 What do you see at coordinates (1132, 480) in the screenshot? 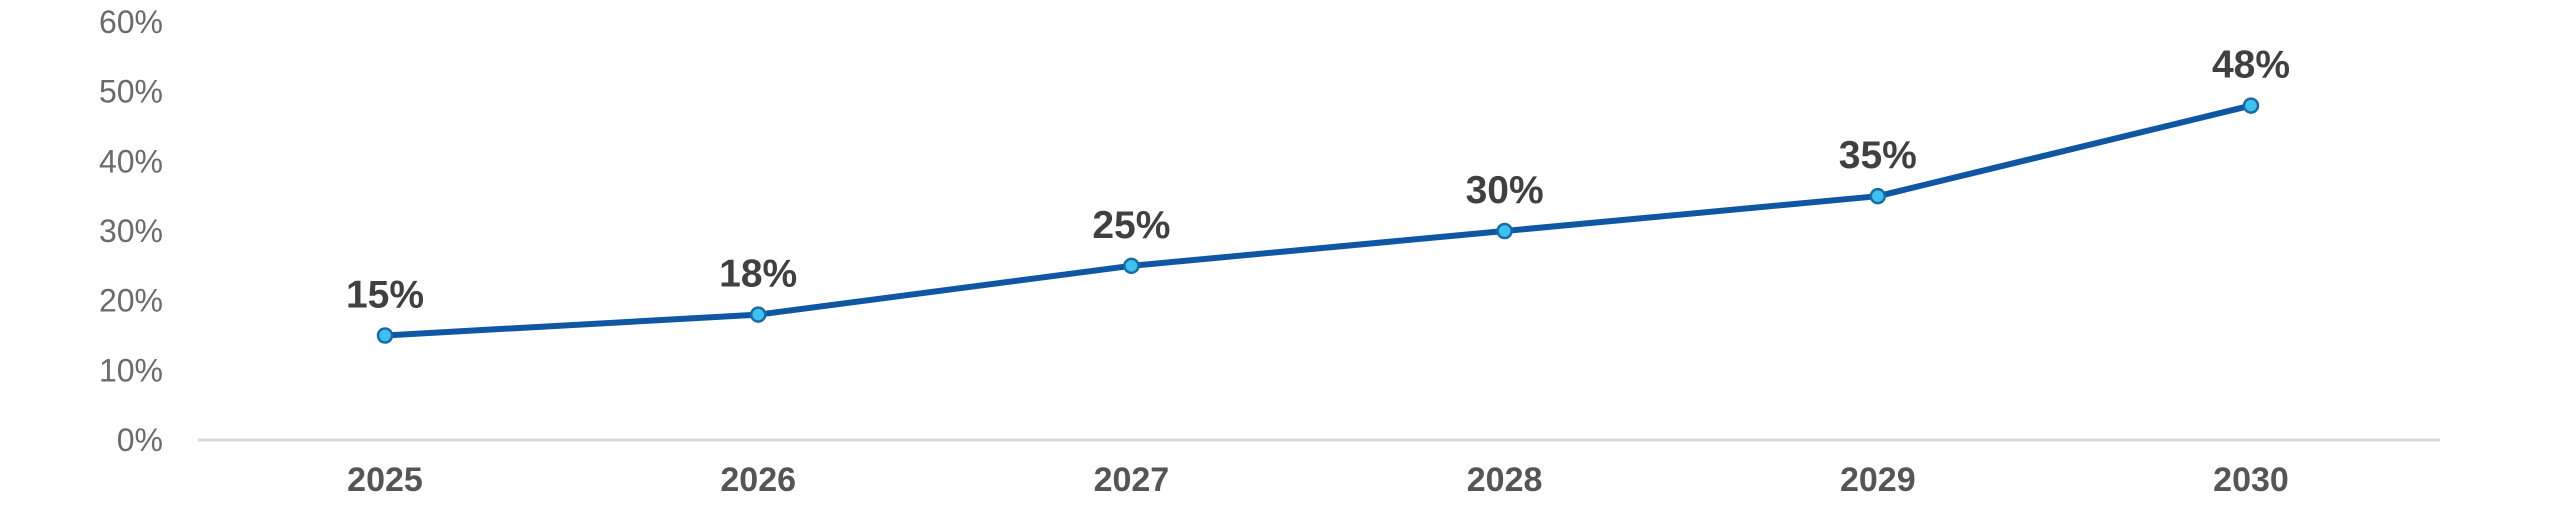
I see `x-tick-label: 2027` at bounding box center [1132, 480].